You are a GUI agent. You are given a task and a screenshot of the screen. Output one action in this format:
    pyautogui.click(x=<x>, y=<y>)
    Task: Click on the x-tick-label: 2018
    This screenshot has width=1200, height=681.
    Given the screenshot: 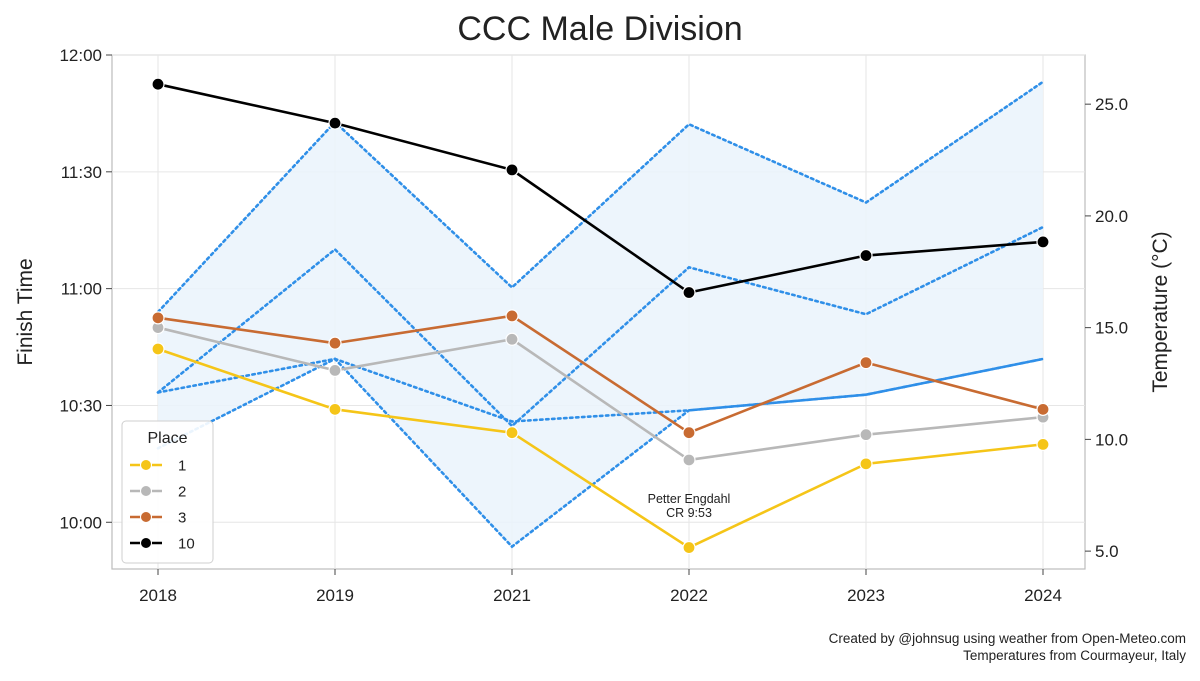 What is the action you would take?
    pyautogui.click(x=158, y=595)
    